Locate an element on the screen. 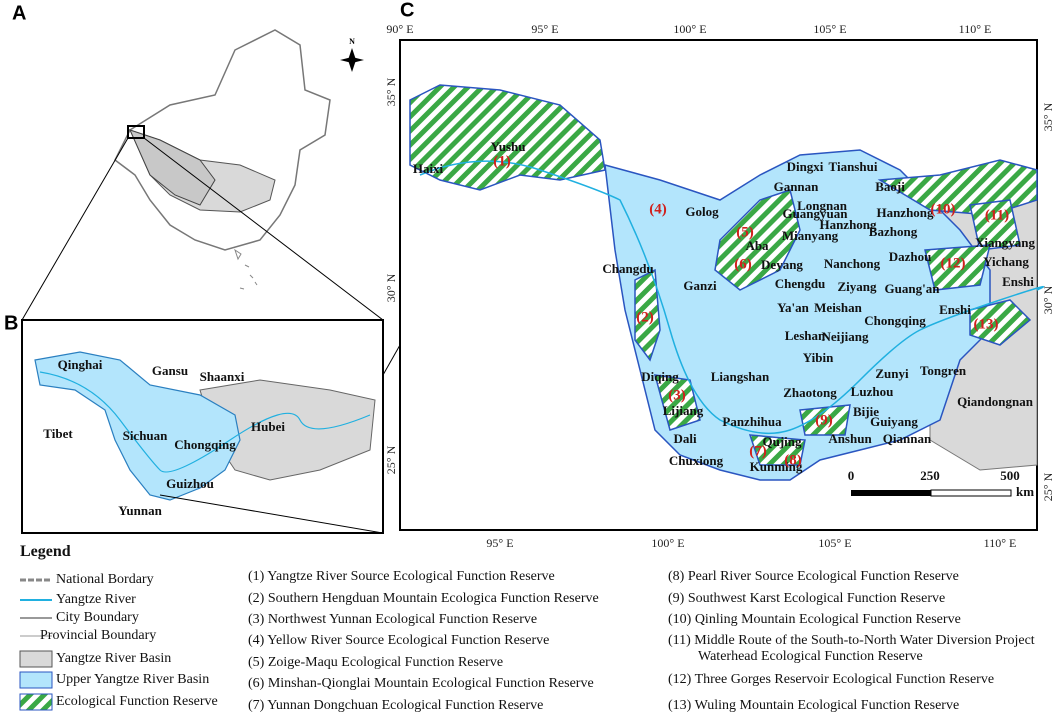 This screenshot has height=715, width=1059. place-label: Neijiang is located at coordinates (845, 336).